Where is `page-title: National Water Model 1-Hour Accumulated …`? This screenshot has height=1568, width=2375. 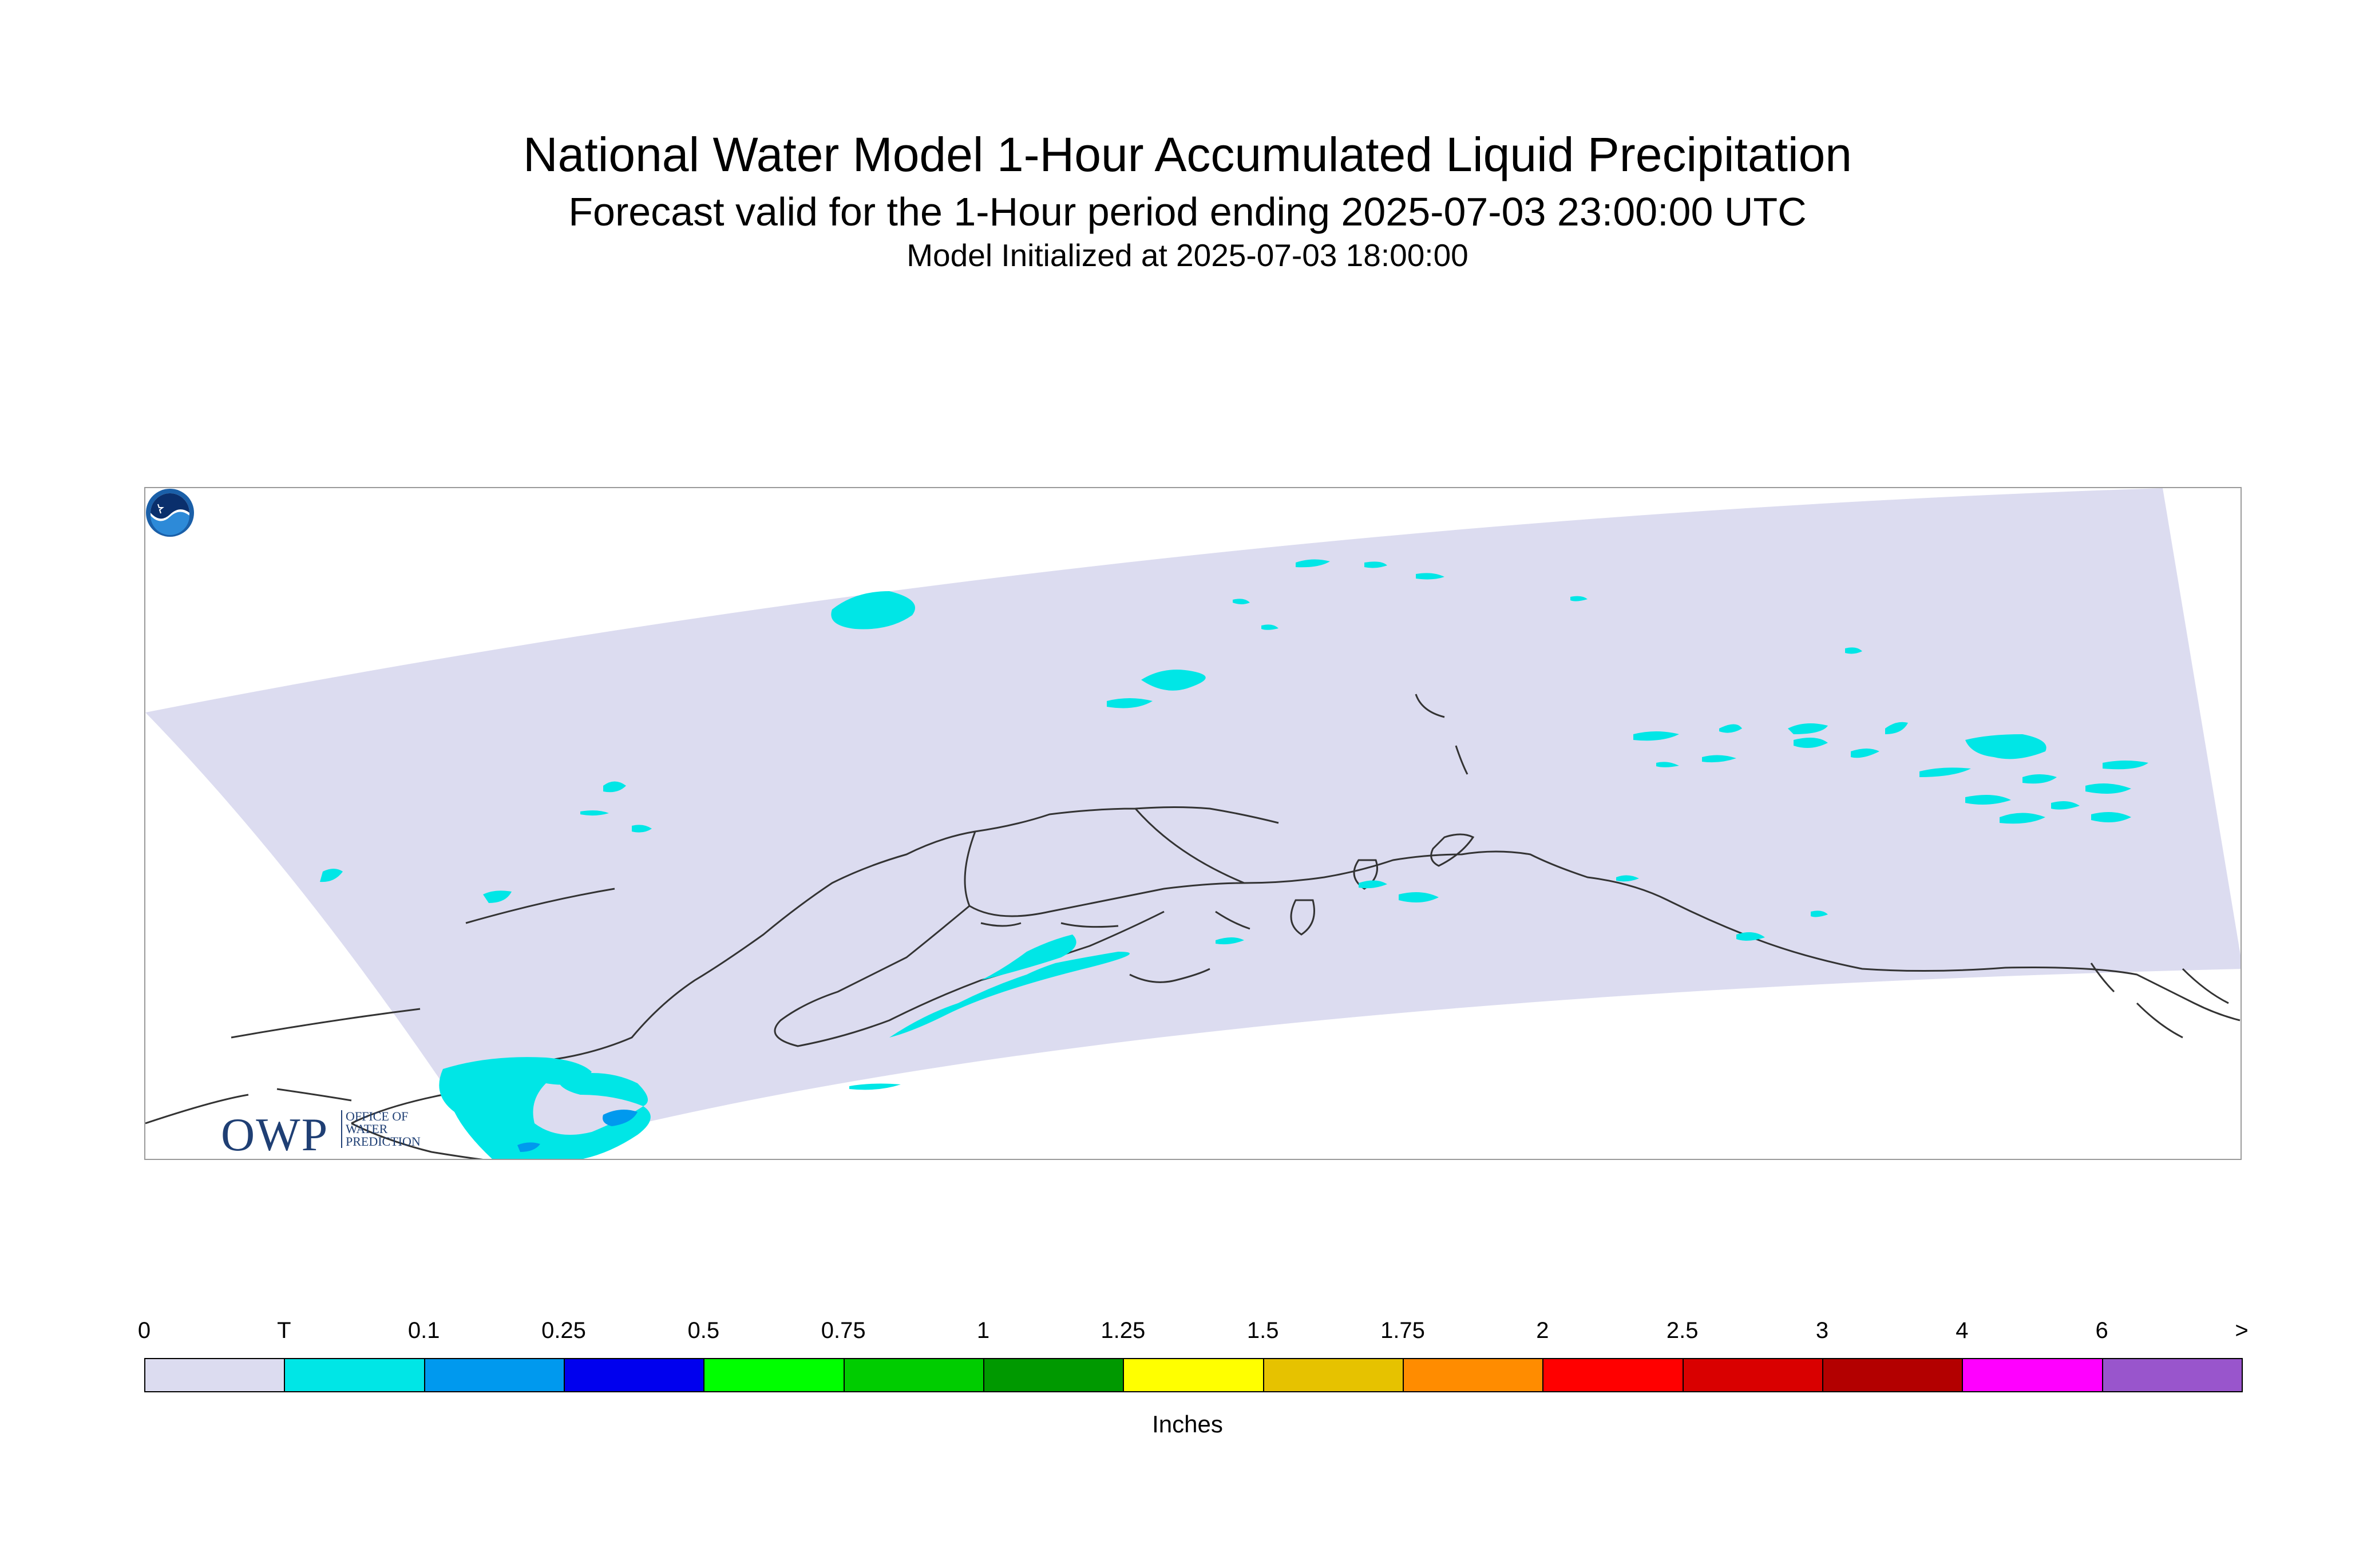
page-title: National Water Model 1-Hour Accumulated … is located at coordinates (1187, 154).